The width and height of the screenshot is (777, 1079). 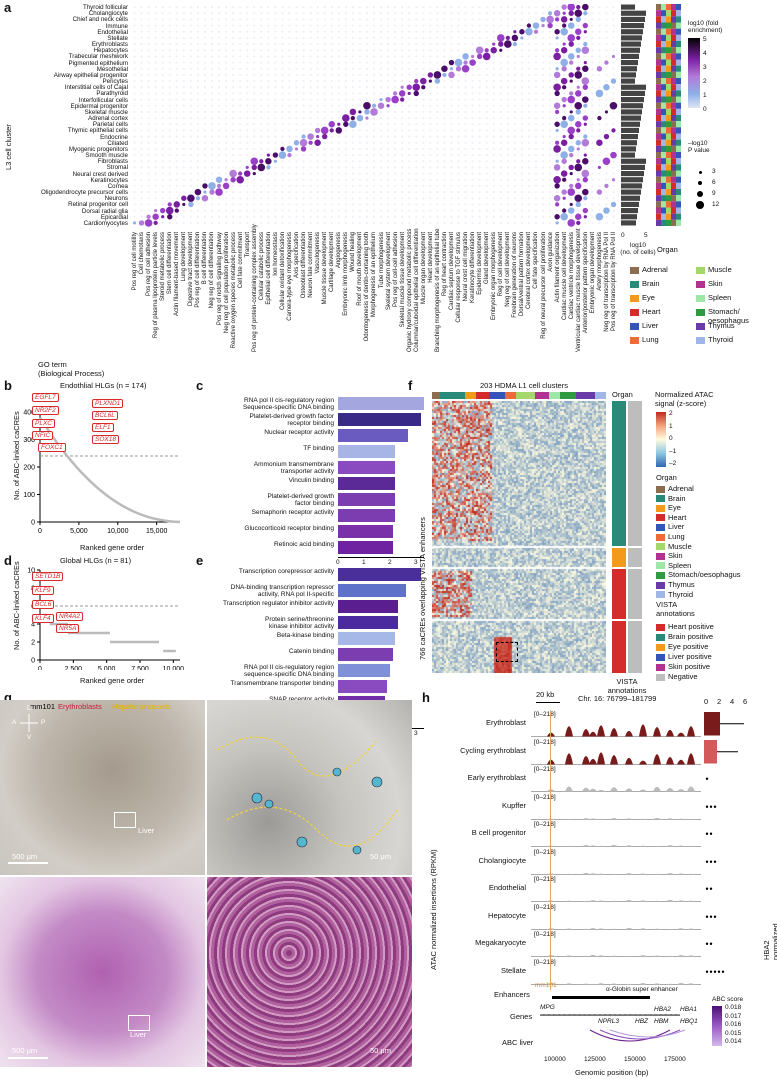 What do you see at coordinates (112, 680) in the screenshot?
I see `d-xlabel: Ranked gene order` at bounding box center [112, 680].